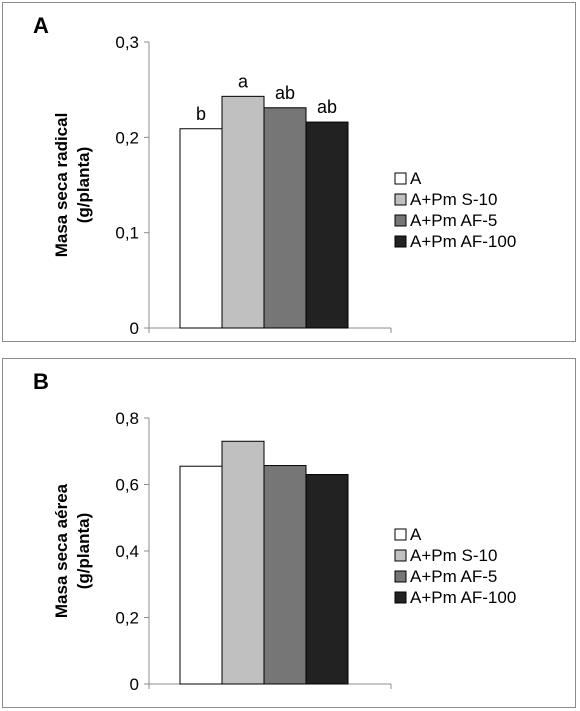 This screenshot has height=711, width=580. What do you see at coordinates (127, 418) in the screenshot?
I see `y-tick-label: 0,8` at bounding box center [127, 418].